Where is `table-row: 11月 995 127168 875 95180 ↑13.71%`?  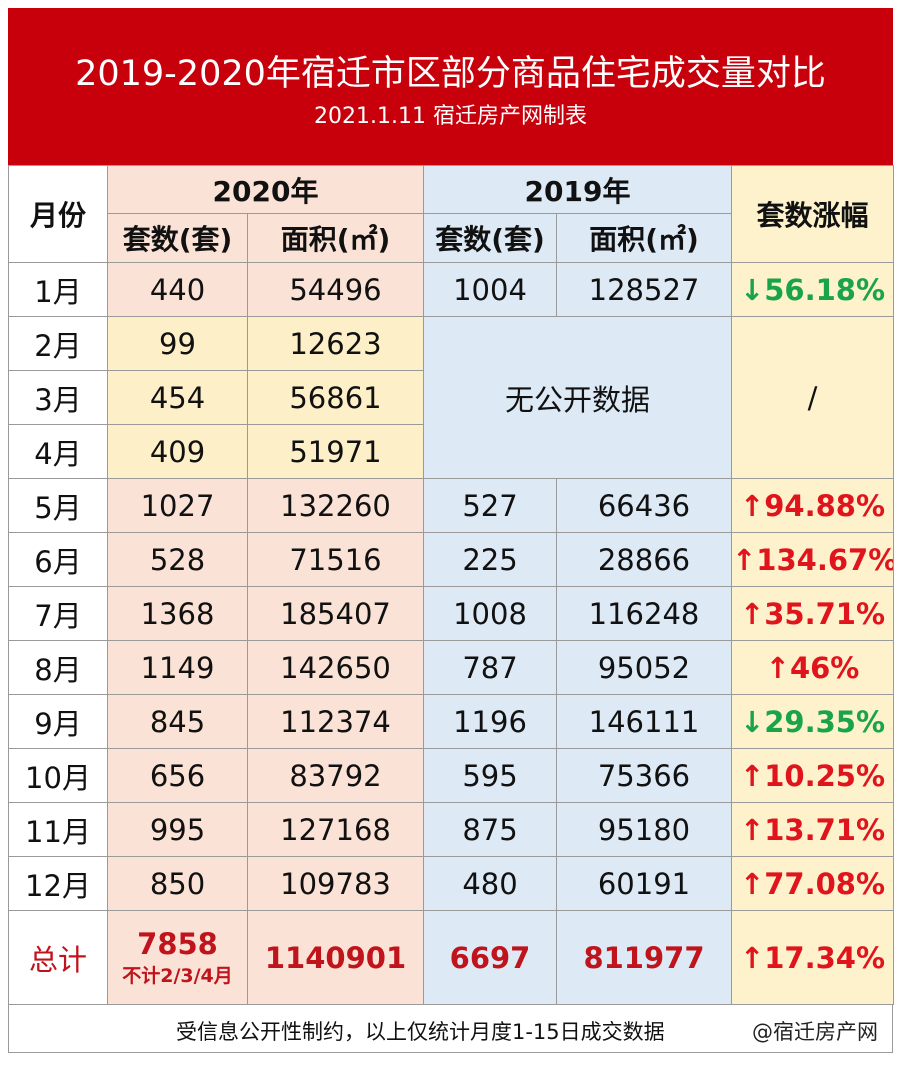
table-row: 11月 995 127168 875 95180 ↑13.71% is located at coordinates (451, 829).